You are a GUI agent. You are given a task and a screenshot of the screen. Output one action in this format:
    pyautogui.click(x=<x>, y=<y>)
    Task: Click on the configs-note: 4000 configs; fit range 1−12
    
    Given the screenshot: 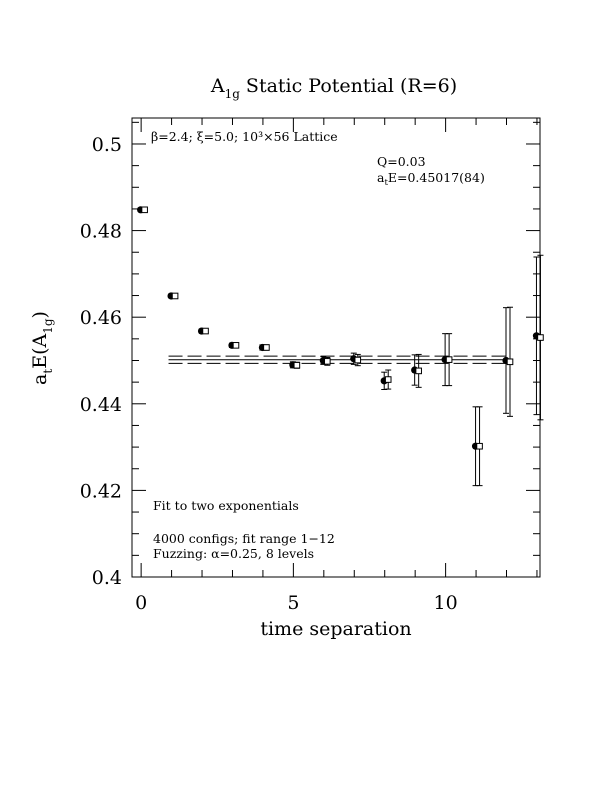 What is the action you would take?
    pyautogui.click(x=244, y=538)
    